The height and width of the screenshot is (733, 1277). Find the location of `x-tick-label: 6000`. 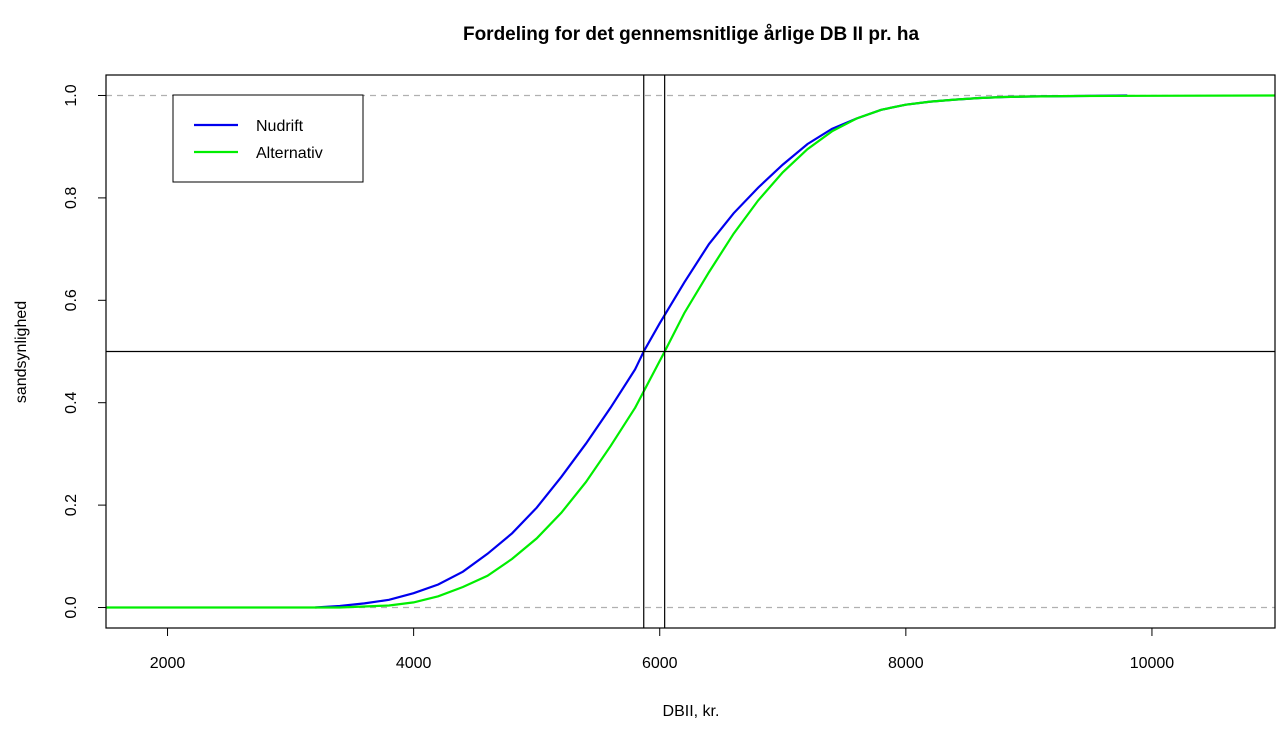

x-tick-label: 6000 is located at coordinates (660, 663).